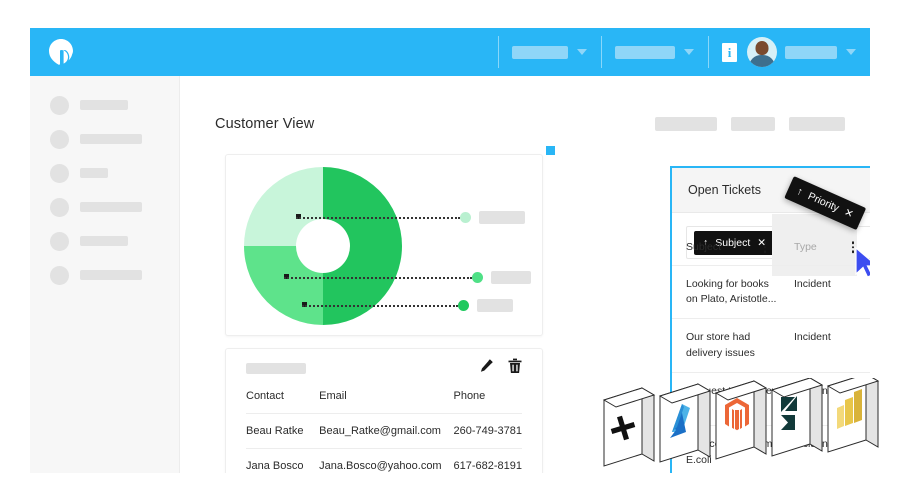  Describe the element at coordinates (550, 150) in the screenshot. I see `selection-handle-top-left` at that location.